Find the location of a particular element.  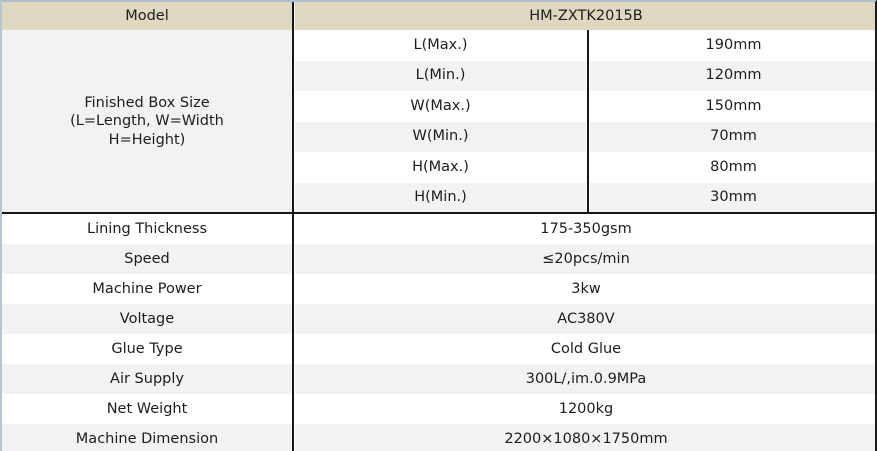

table-row-spec-label: Machine Dimension is located at coordinates (147, 437).